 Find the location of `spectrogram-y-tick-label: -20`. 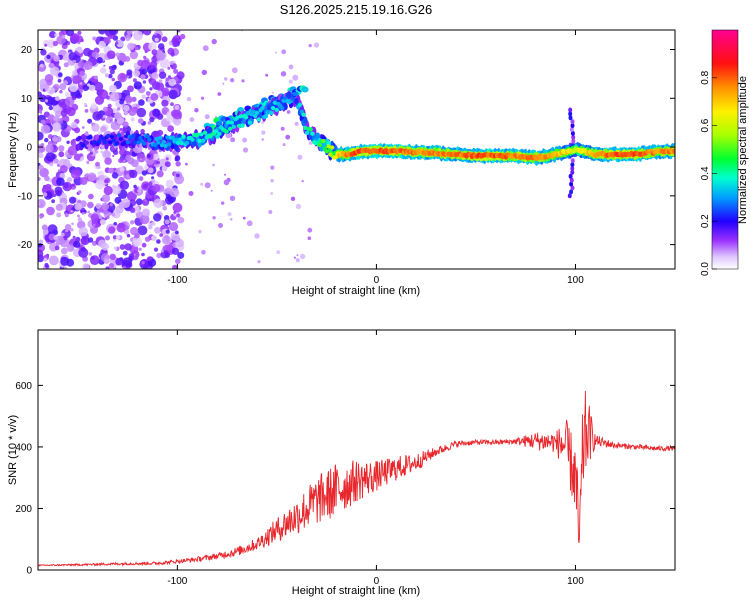

spectrogram-y-tick-label: -20 is located at coordinates (25, 245).